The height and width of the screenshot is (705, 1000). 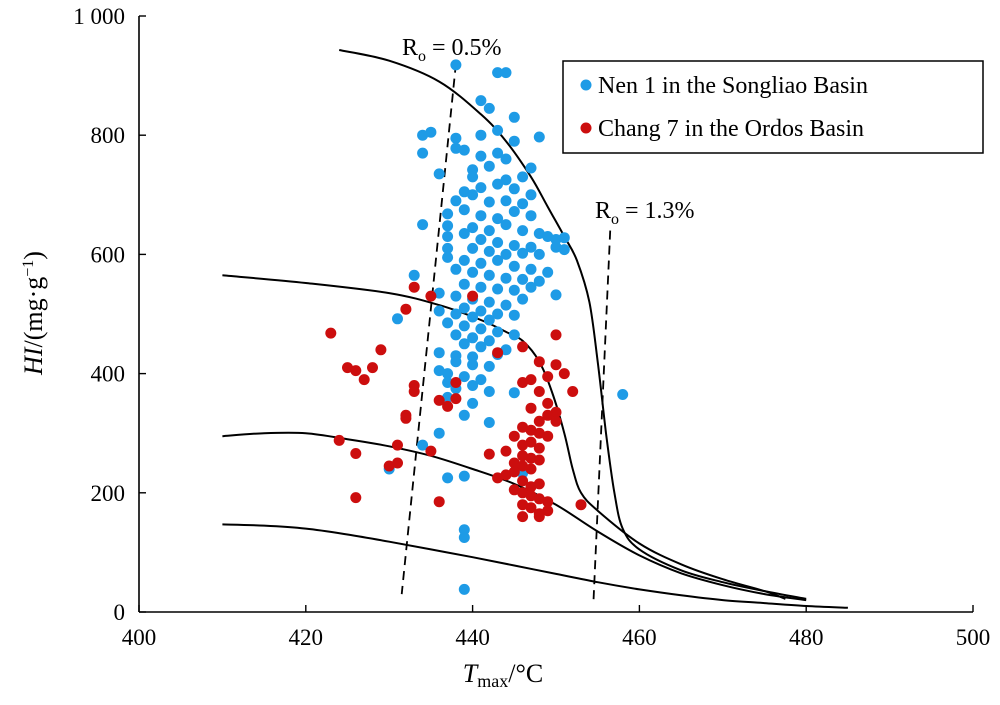 What do you see at coordinates (733, 86) in the screenshot?
I see `legend-label-nen1: Nen 1 in the Songliao Basin` at bounding box center [733, 86].